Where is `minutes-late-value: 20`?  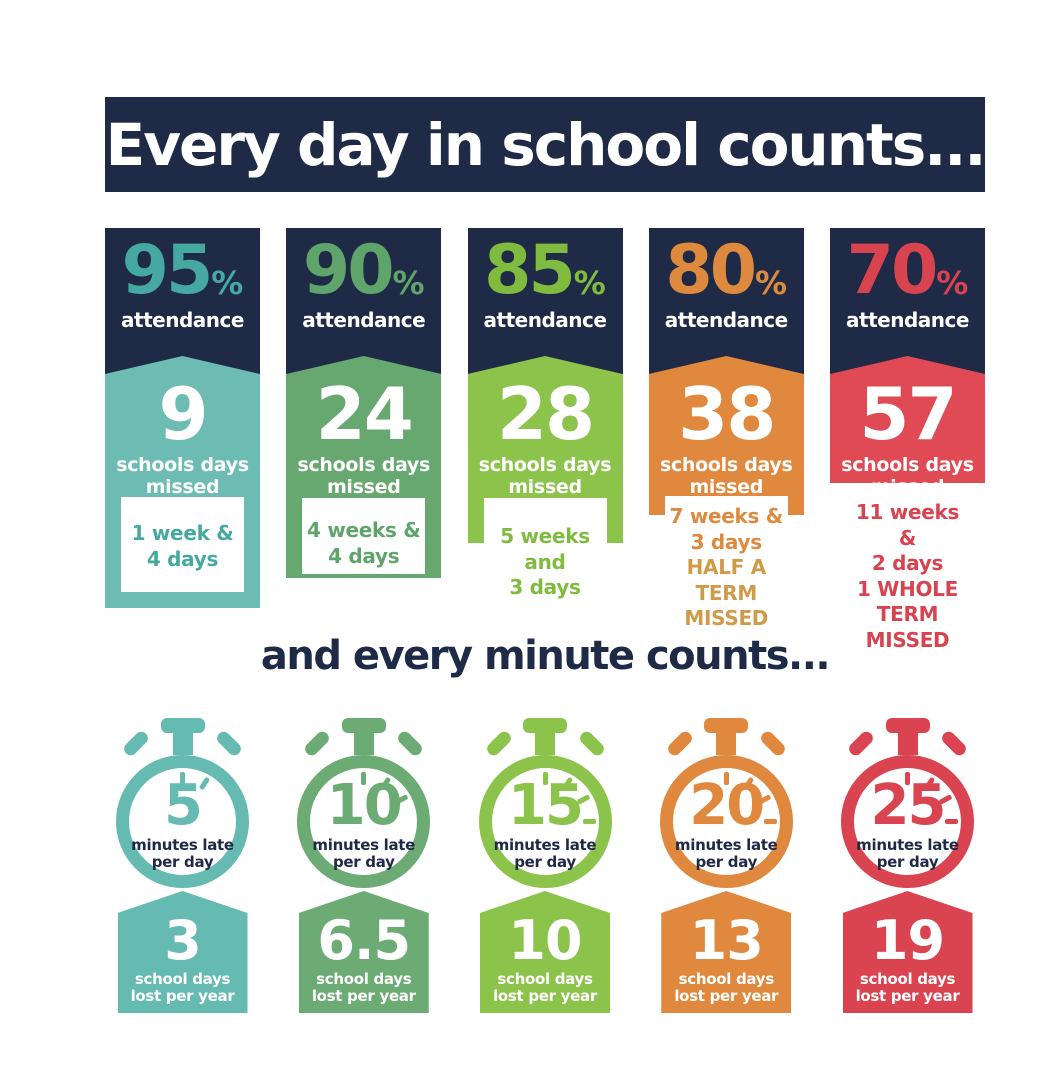
minutes-late-value: 20 is located at coordinates (727, 805).